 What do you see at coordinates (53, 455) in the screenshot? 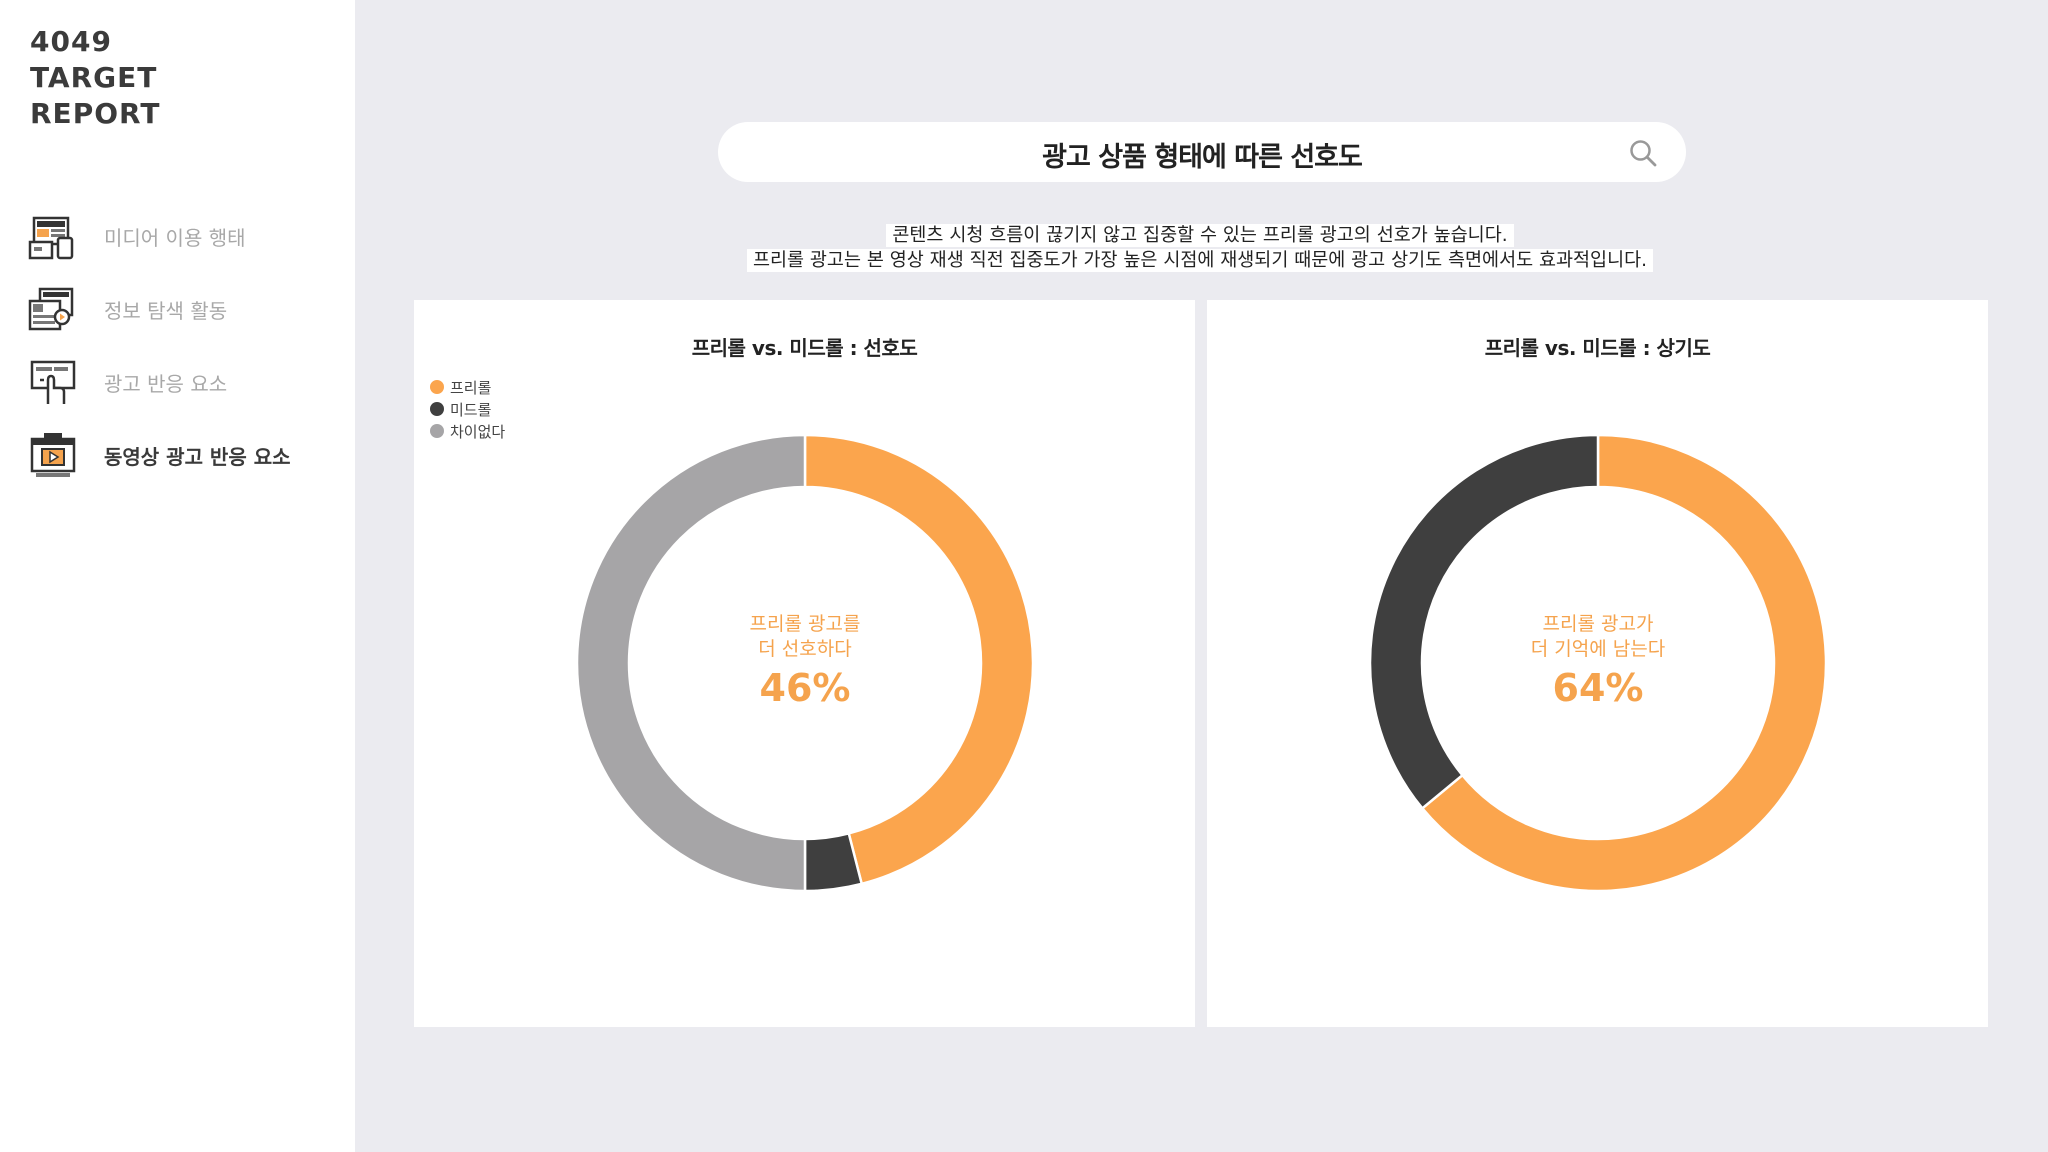
I see `video-ad-icon` at bounding box center [53, 455].